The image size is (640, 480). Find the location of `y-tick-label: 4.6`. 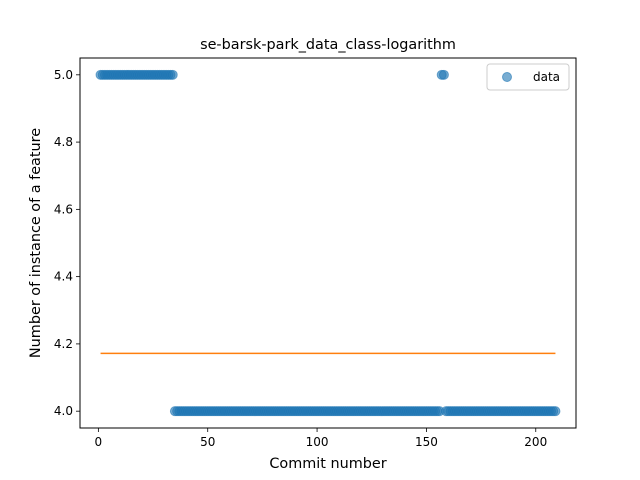

y-tick-label: 4.6 is located at coordinates (63, 209).